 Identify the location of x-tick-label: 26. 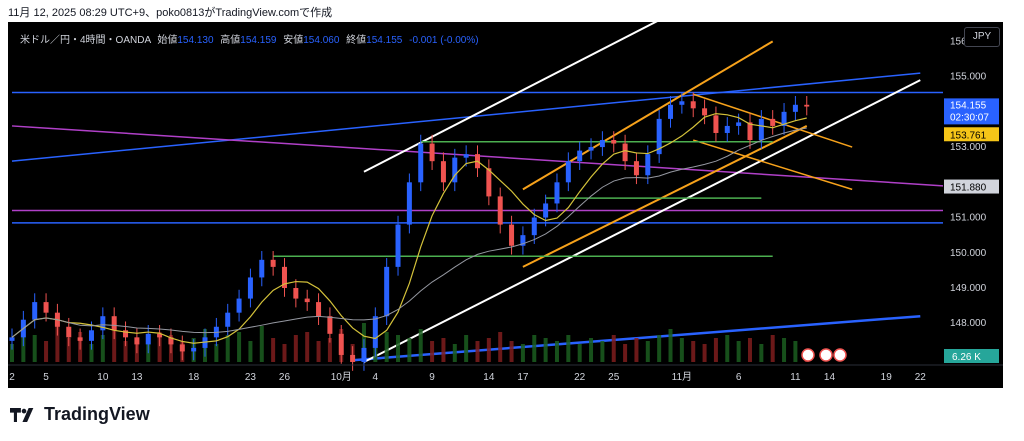
(285, 377).